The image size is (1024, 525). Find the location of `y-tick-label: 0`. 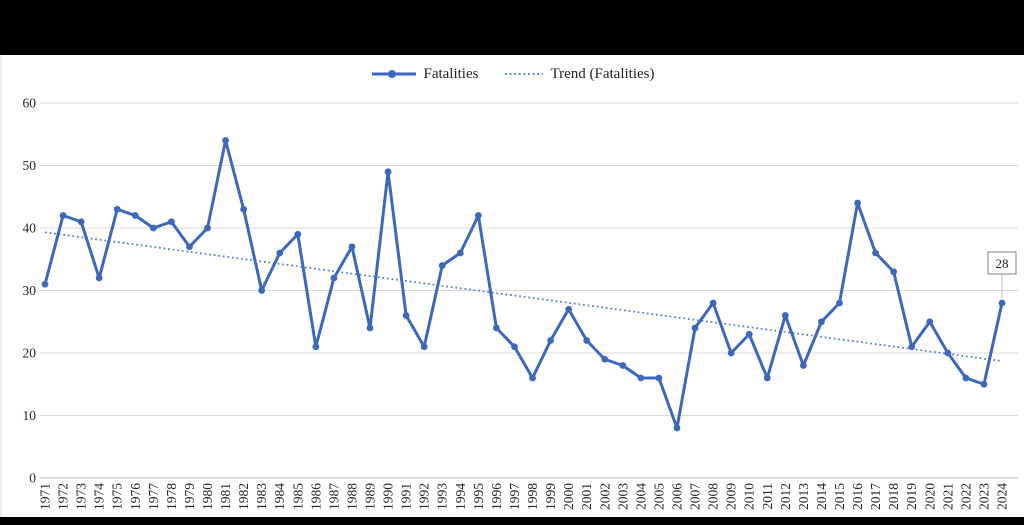

y-tick-label: 0 is located at coordinates (32, 478).